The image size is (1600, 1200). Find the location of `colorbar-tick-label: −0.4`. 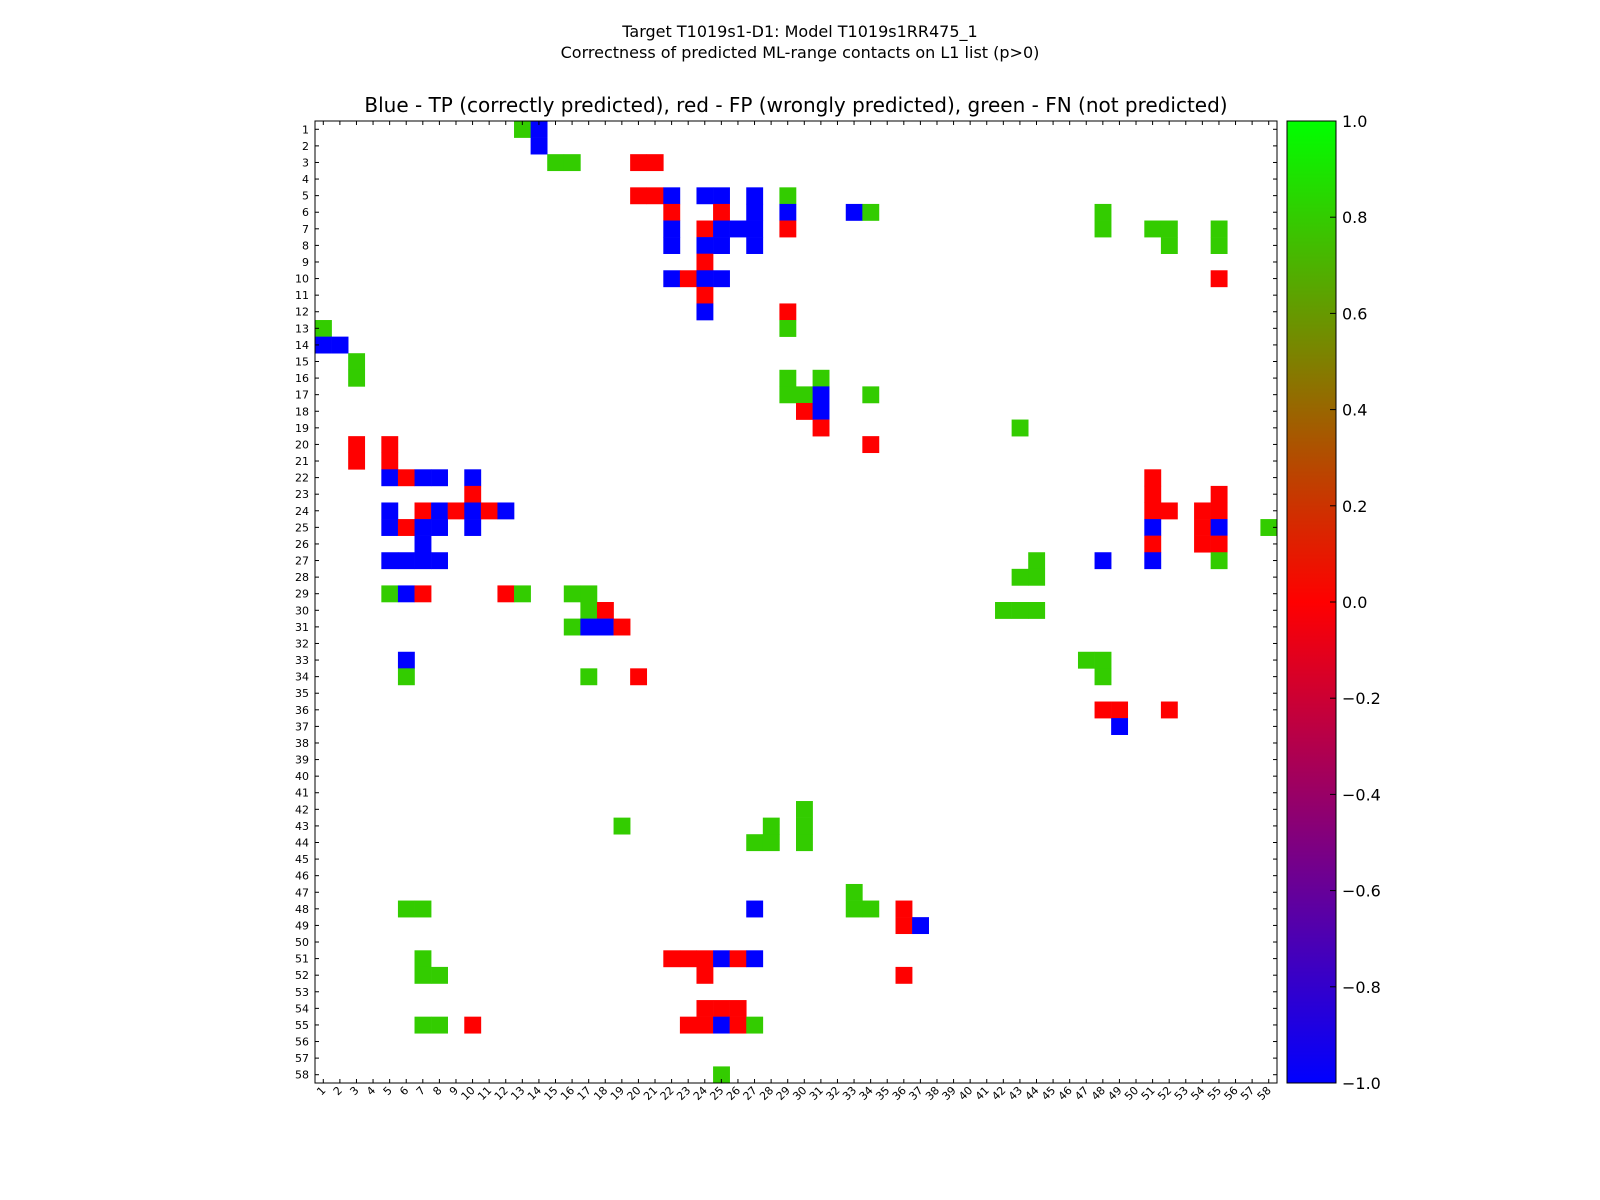

colorbar-tick-label: −0.4 is located at coordinates (1361, 794).